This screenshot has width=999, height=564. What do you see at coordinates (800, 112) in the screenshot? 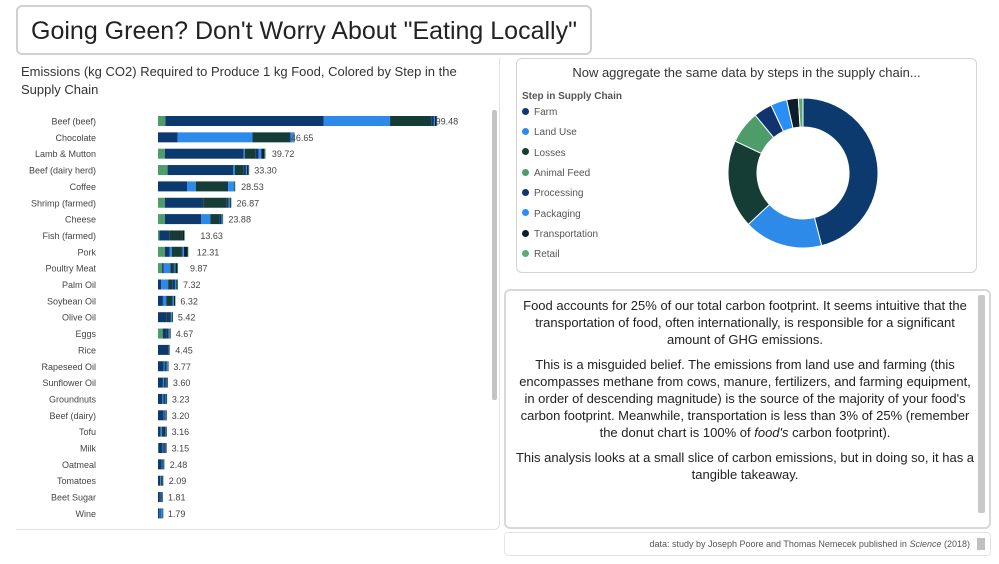
I see `donut-slice-retail` at bounding box center [800, 112].